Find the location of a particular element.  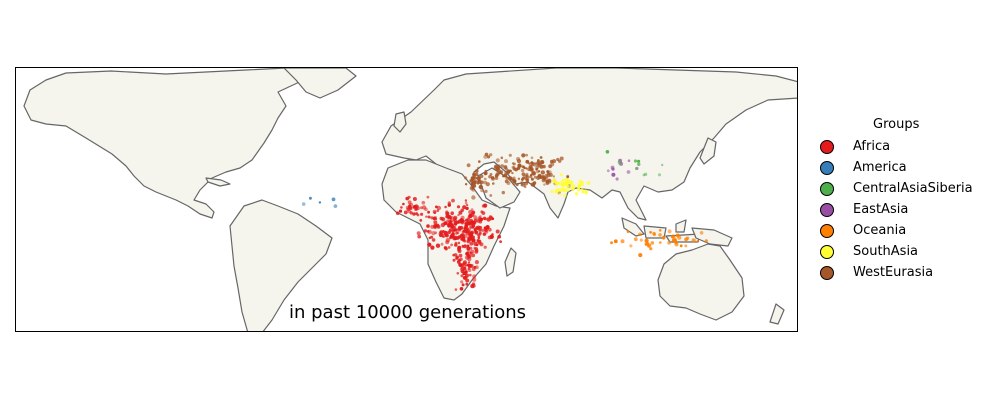

westeurasia-swatch is located at coordinates (827, 272).